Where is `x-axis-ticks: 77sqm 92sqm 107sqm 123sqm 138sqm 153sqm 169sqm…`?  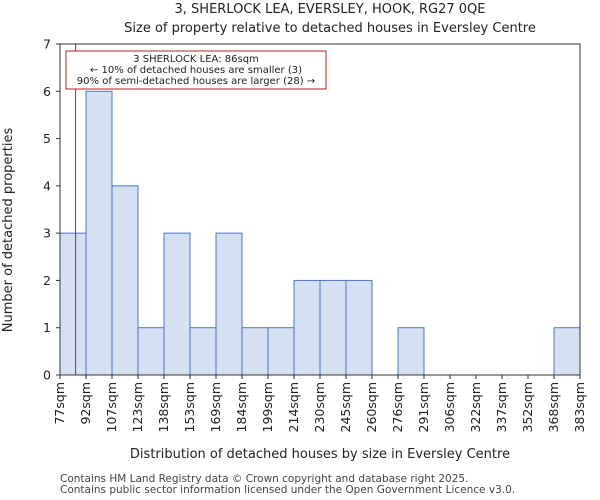 x-axis-ticks: 77sqm 92sqm 107sqm 123sqm 138sqm 153sqm 169sqm… is located at coordinates (319, 403).